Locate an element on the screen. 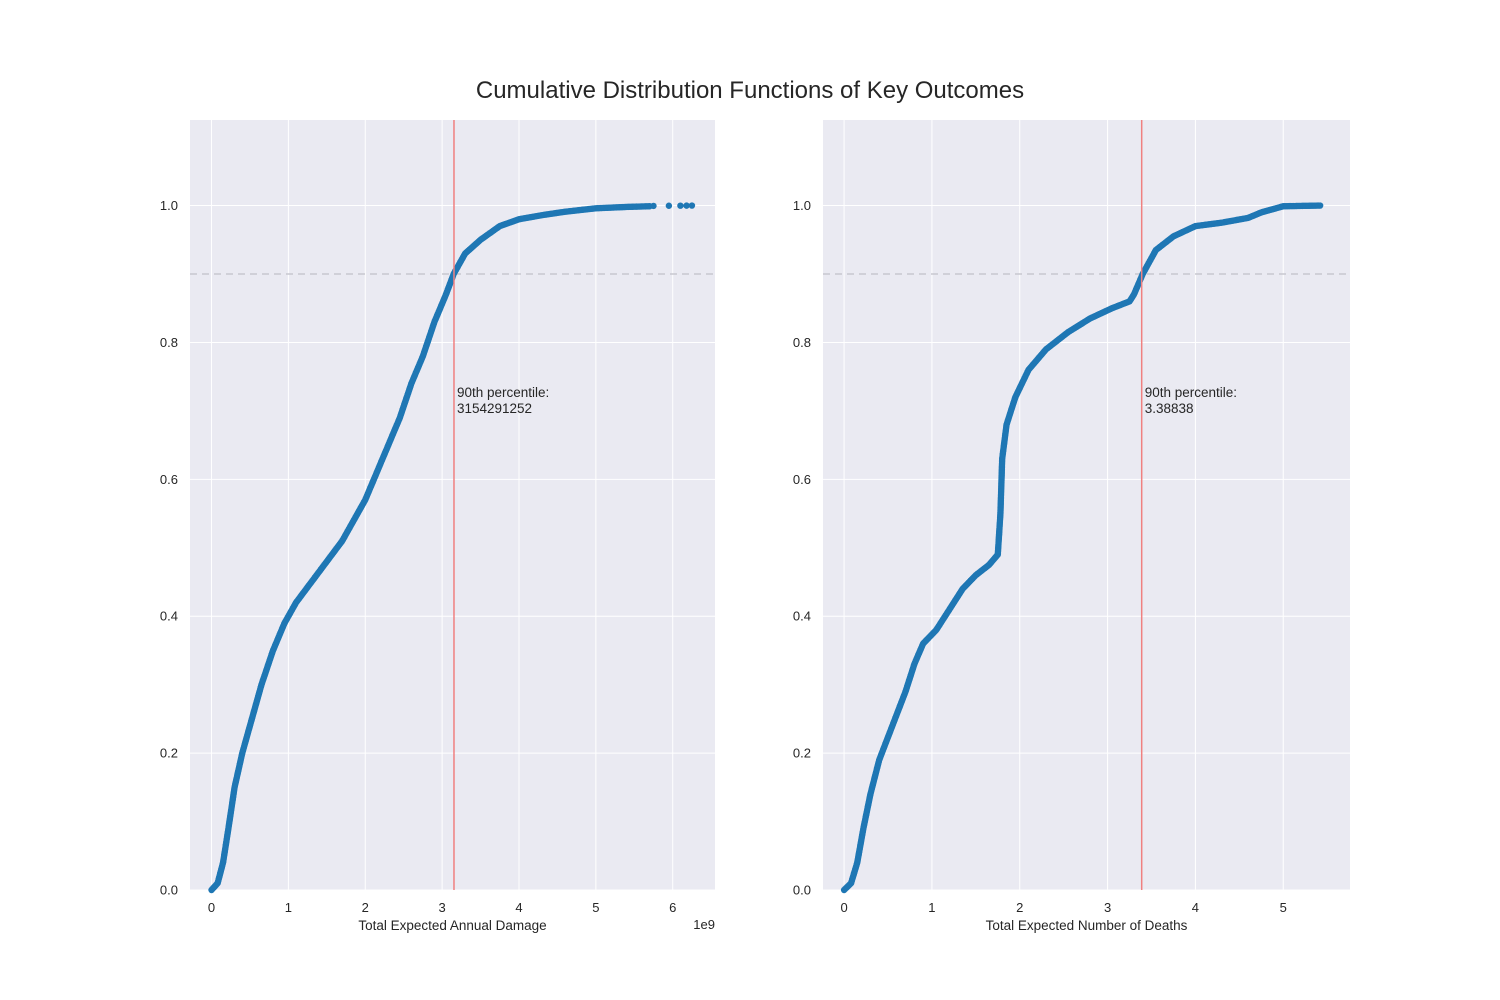 Image resolution: width=1500 pixels, height=1000 pixels. deaths-y-tick-label: 0.8 is located at coordinates (802, 342).